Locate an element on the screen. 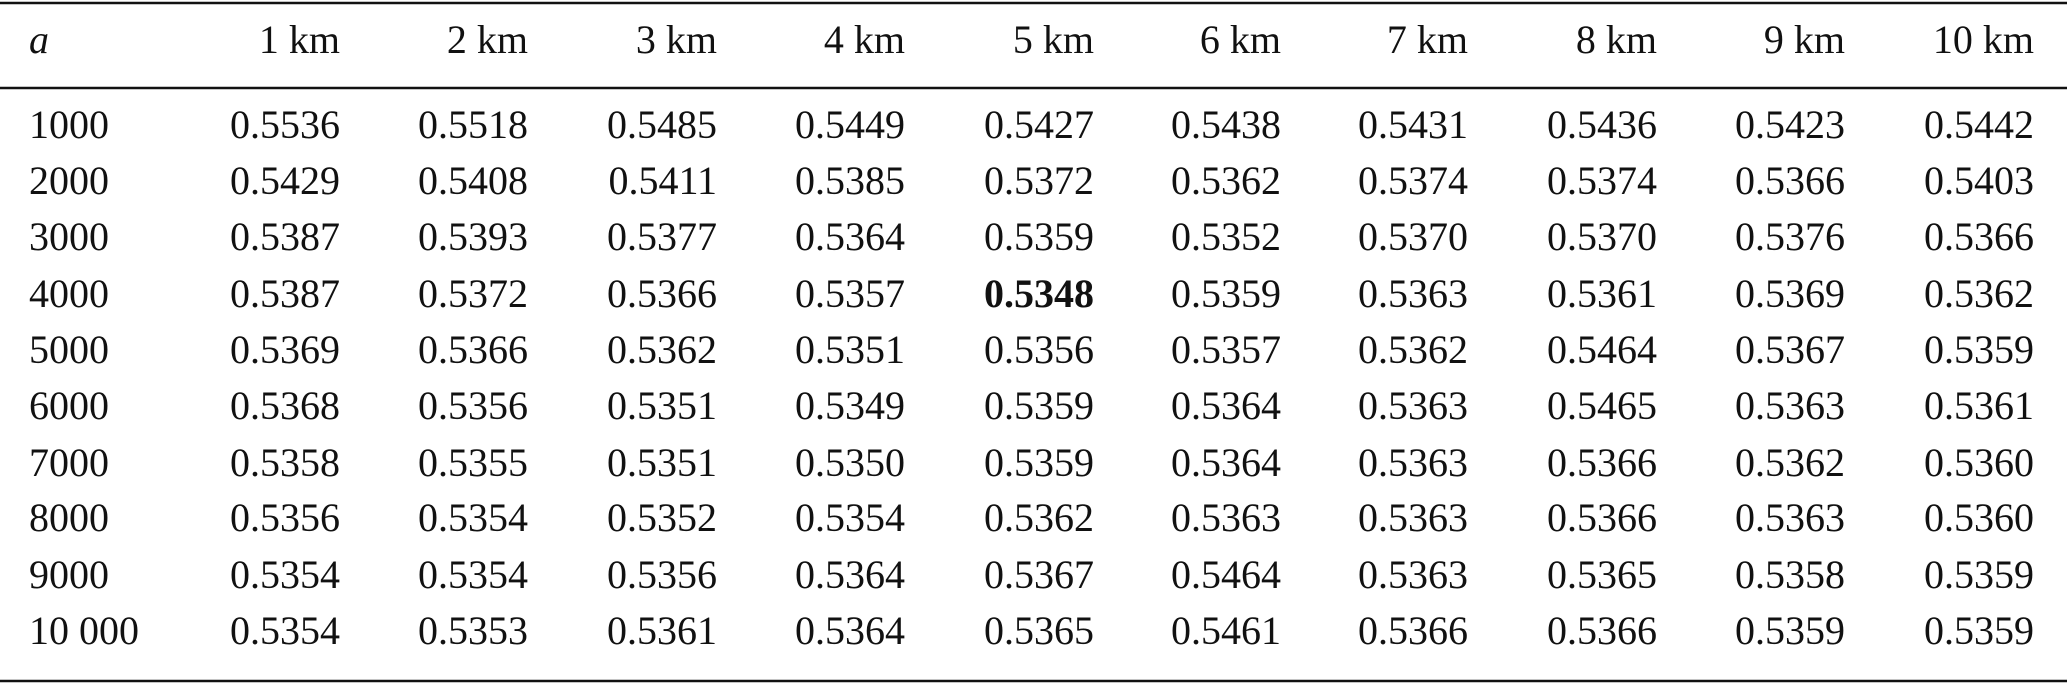 This screenshot has width=2067, height=684. table-cell: 0.5403 is located at coordinates (1979, 180).